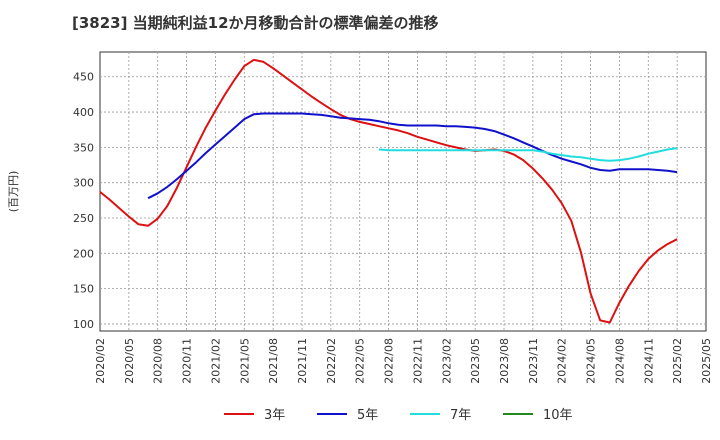 Image resolution: width=720 pixels, height=440 pixels. I want to click on x-tick-label: 2024/08, so click(619, 361).